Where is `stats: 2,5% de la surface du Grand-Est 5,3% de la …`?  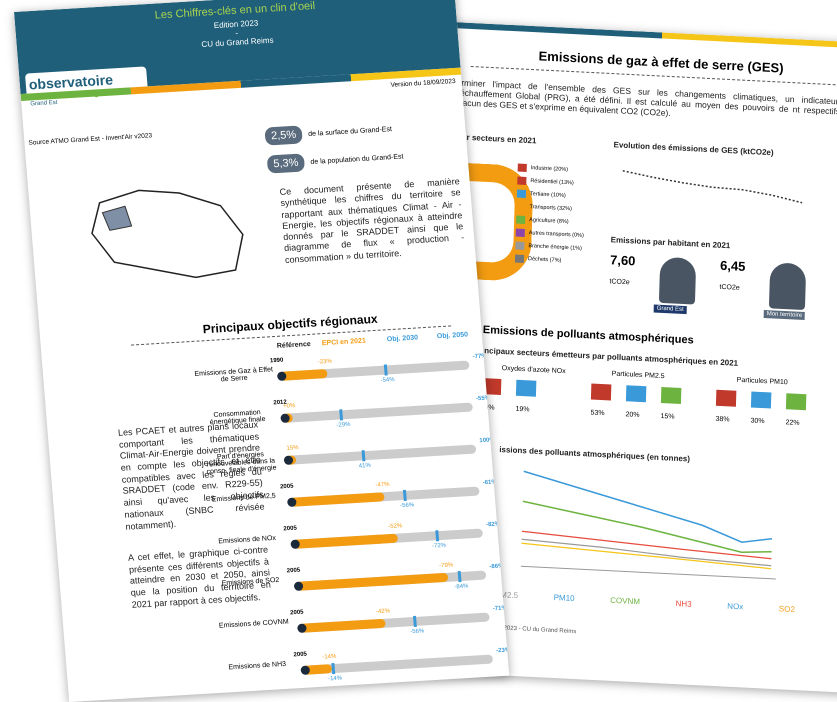 stats: 2,5% de la surface du Grand-Est 5,3% de la … is located at coordinates (334, 151).